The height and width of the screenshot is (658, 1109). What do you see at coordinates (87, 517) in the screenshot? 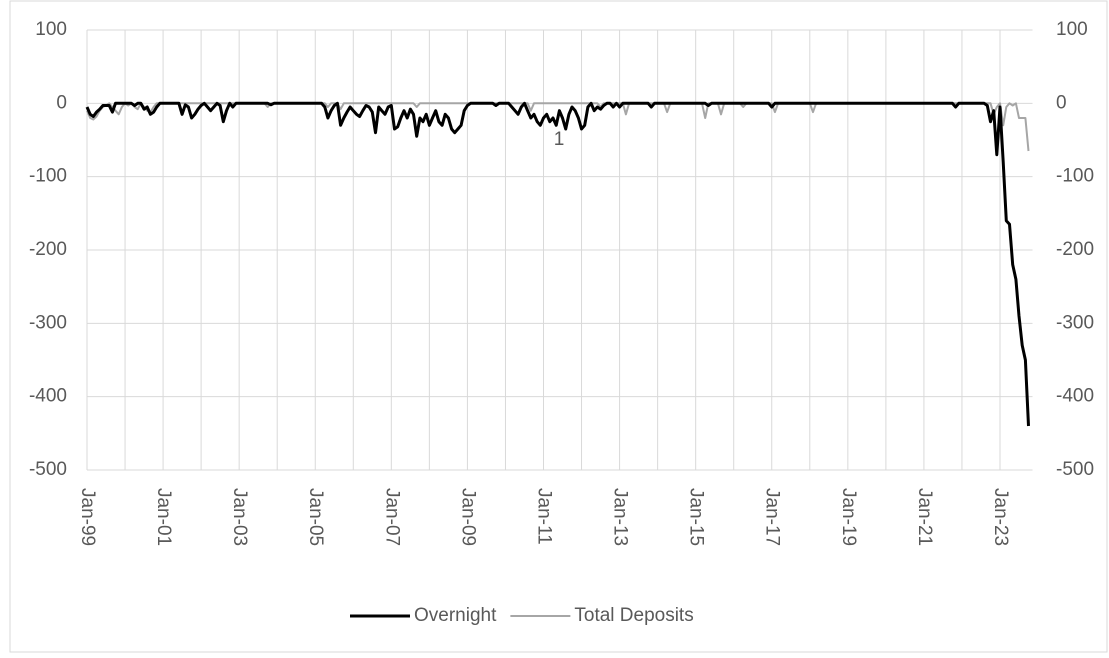
I see `x-tick-label: Jan-99` at bounding box center [87, 517].